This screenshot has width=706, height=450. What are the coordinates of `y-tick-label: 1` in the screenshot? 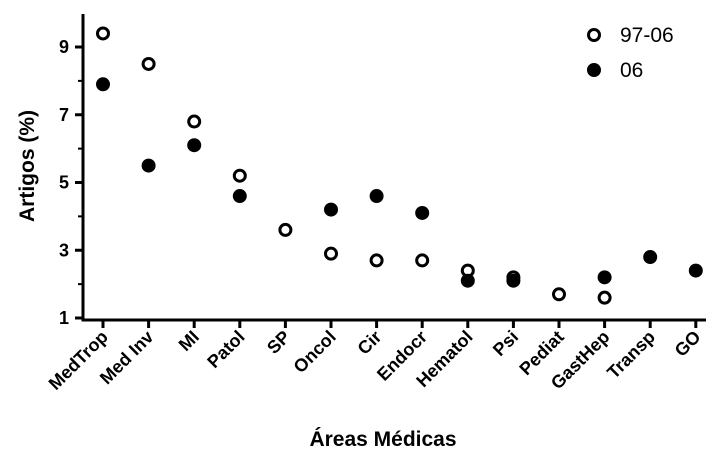 It's located at (64, 318).